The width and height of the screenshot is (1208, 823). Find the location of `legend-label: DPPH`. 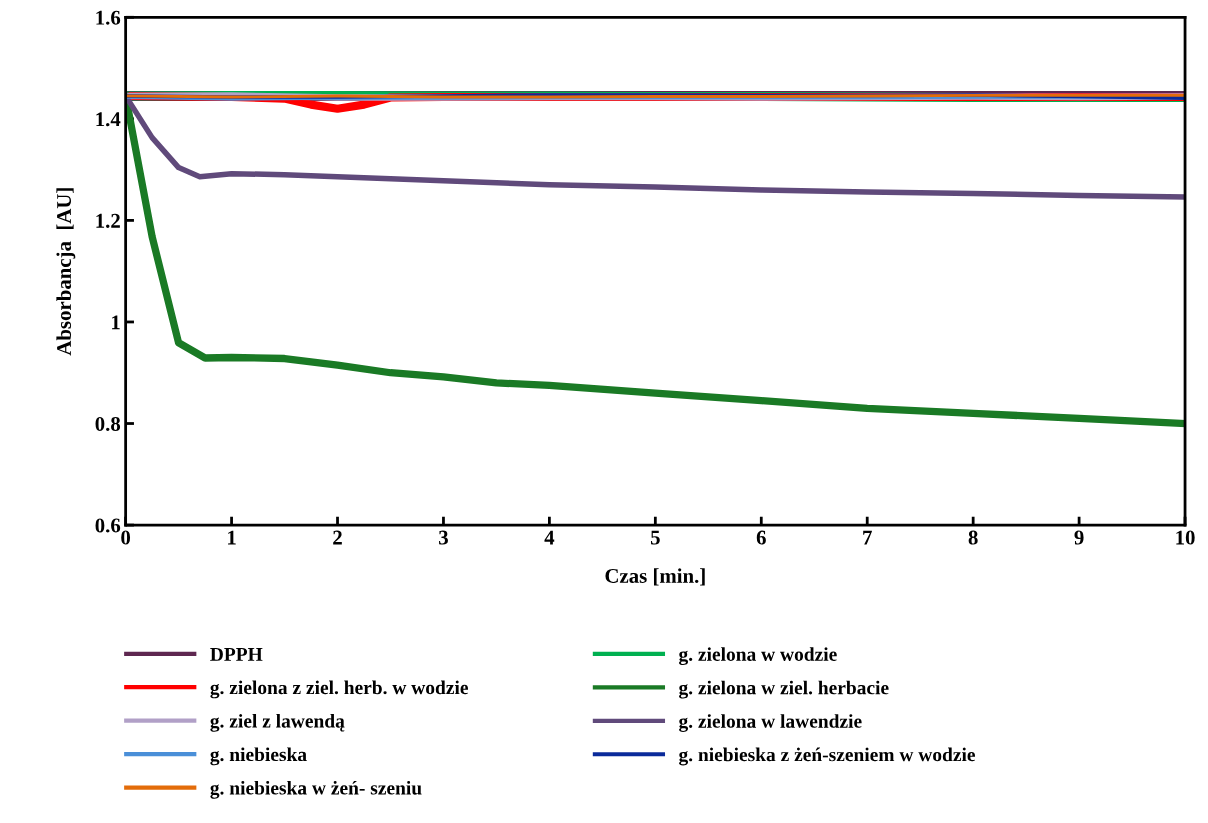

legend-label: DPPH is located at coordinates (236, 654).